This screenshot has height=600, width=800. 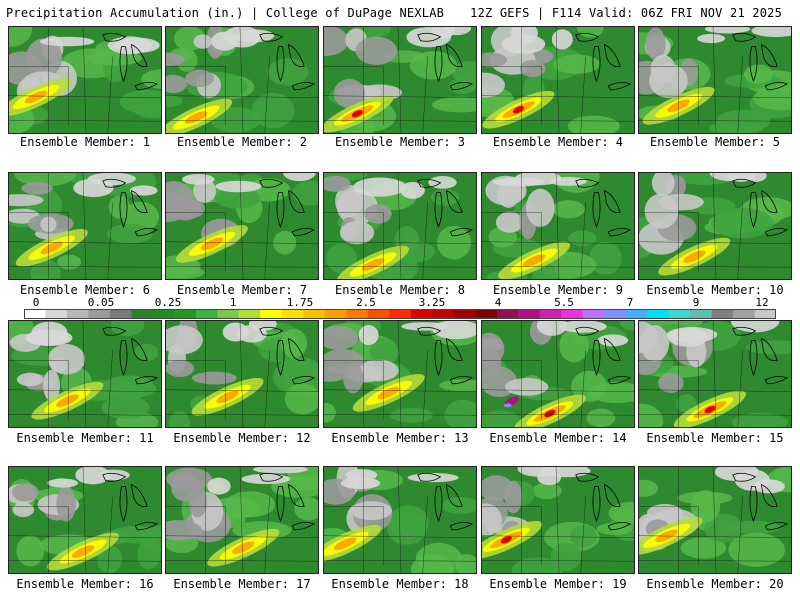 What do you see at coordinates (630, 302) in the screenshot?
I see `legend-tick-label: 7` at bounding box center [630, 302].